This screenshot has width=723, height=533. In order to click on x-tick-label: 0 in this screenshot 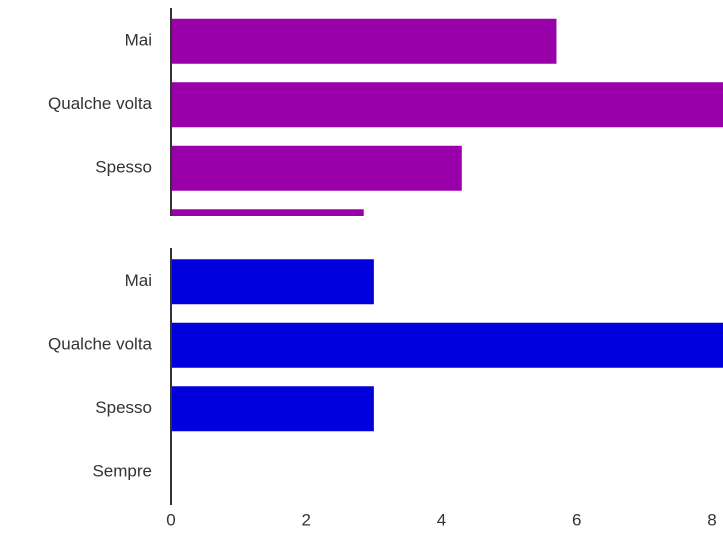, I will do `click(170, 519)`.